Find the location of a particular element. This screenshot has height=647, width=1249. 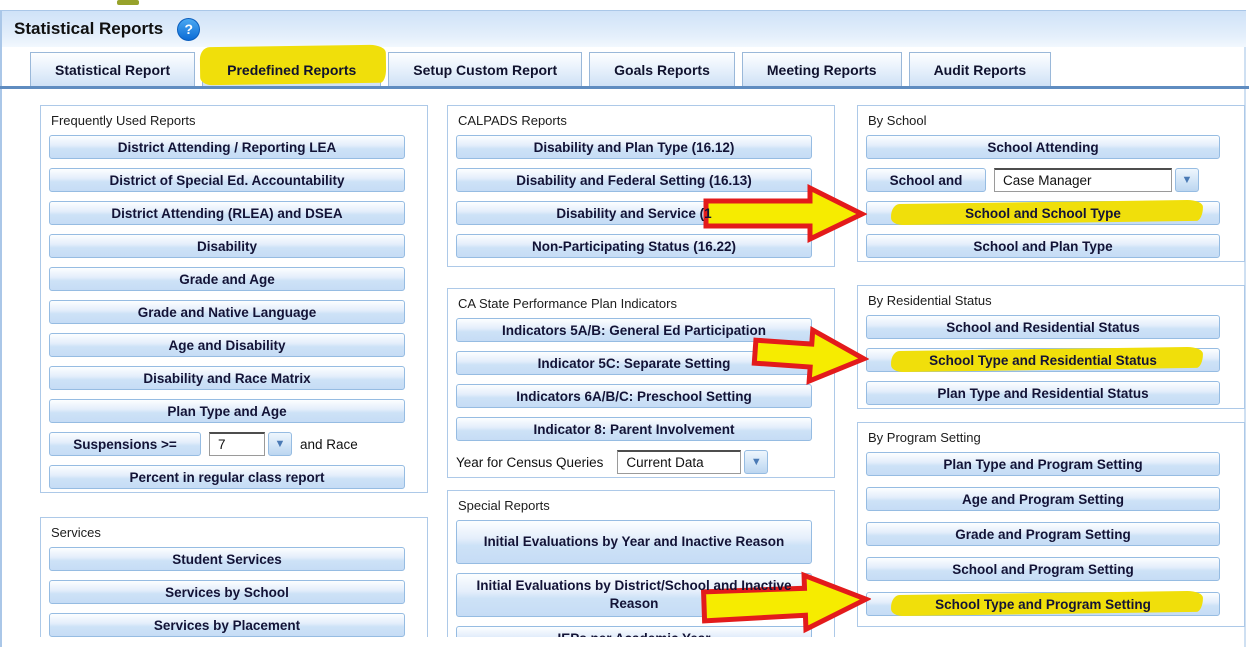

report-button-grade-and-native-language: Grade and Native Language is located at coordinates (227, 312).